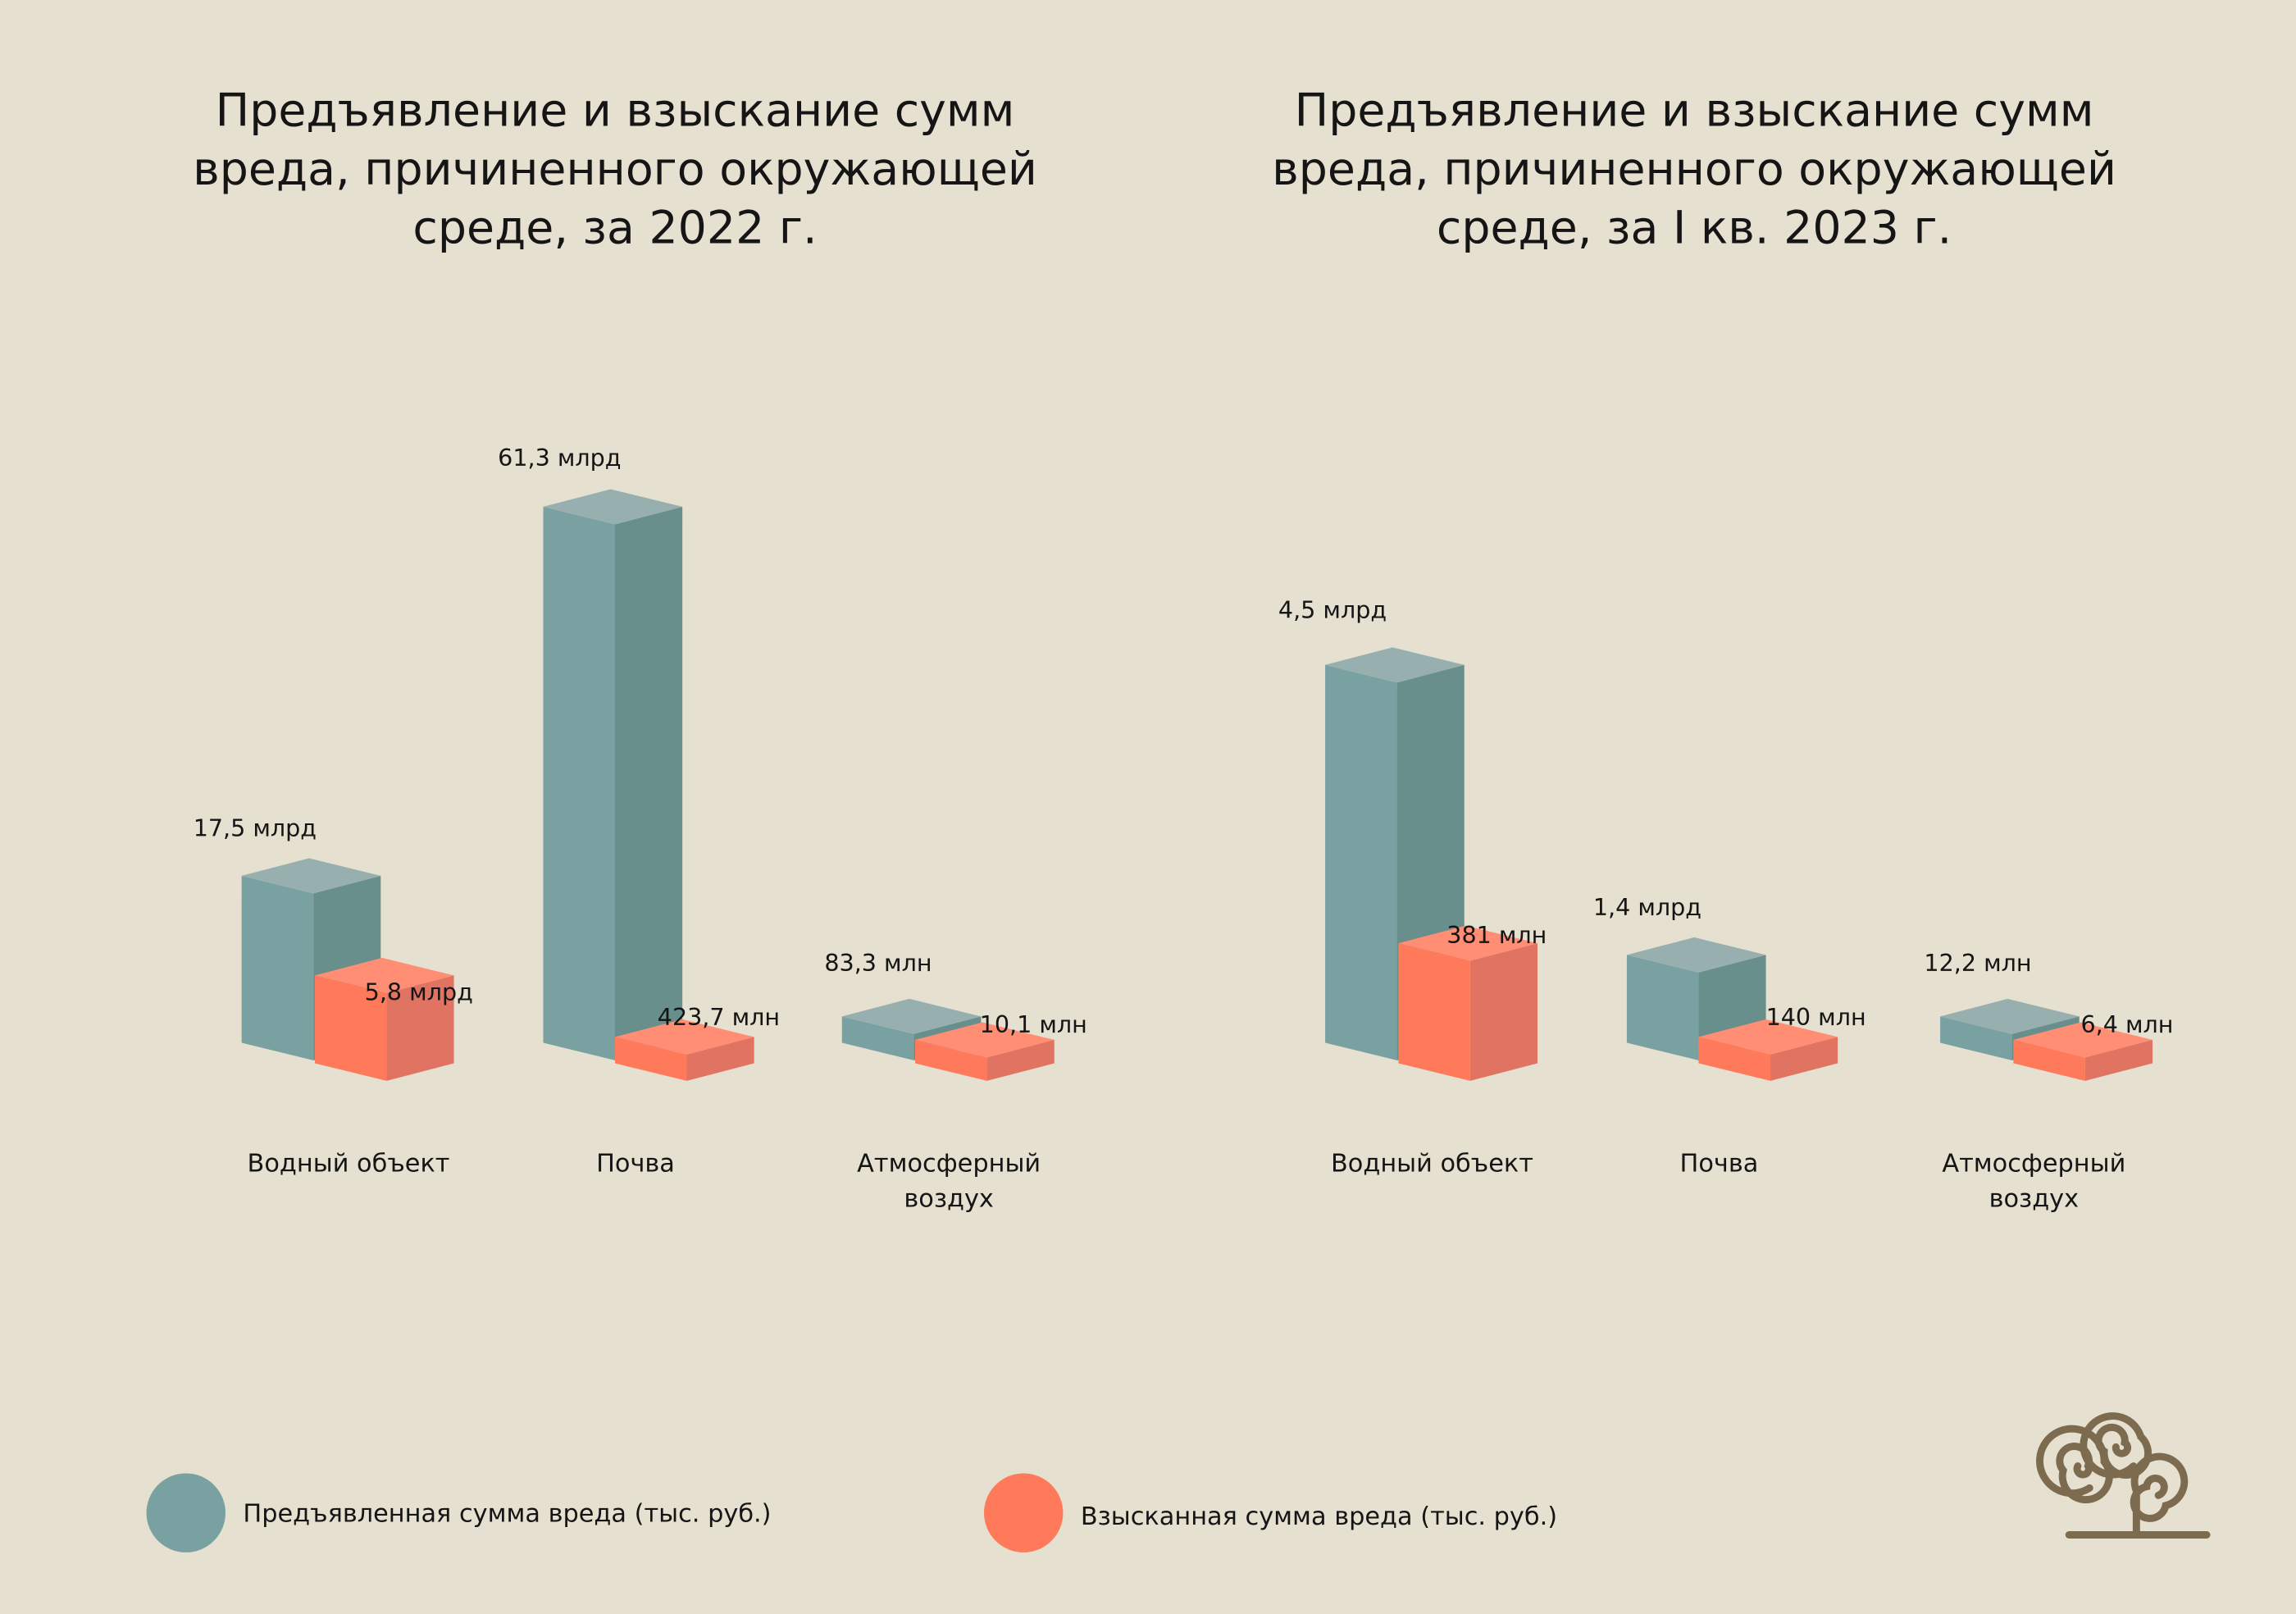  I want to click on chart-title-line: среде, за I кв. 2023 г., so click(1694, 229).